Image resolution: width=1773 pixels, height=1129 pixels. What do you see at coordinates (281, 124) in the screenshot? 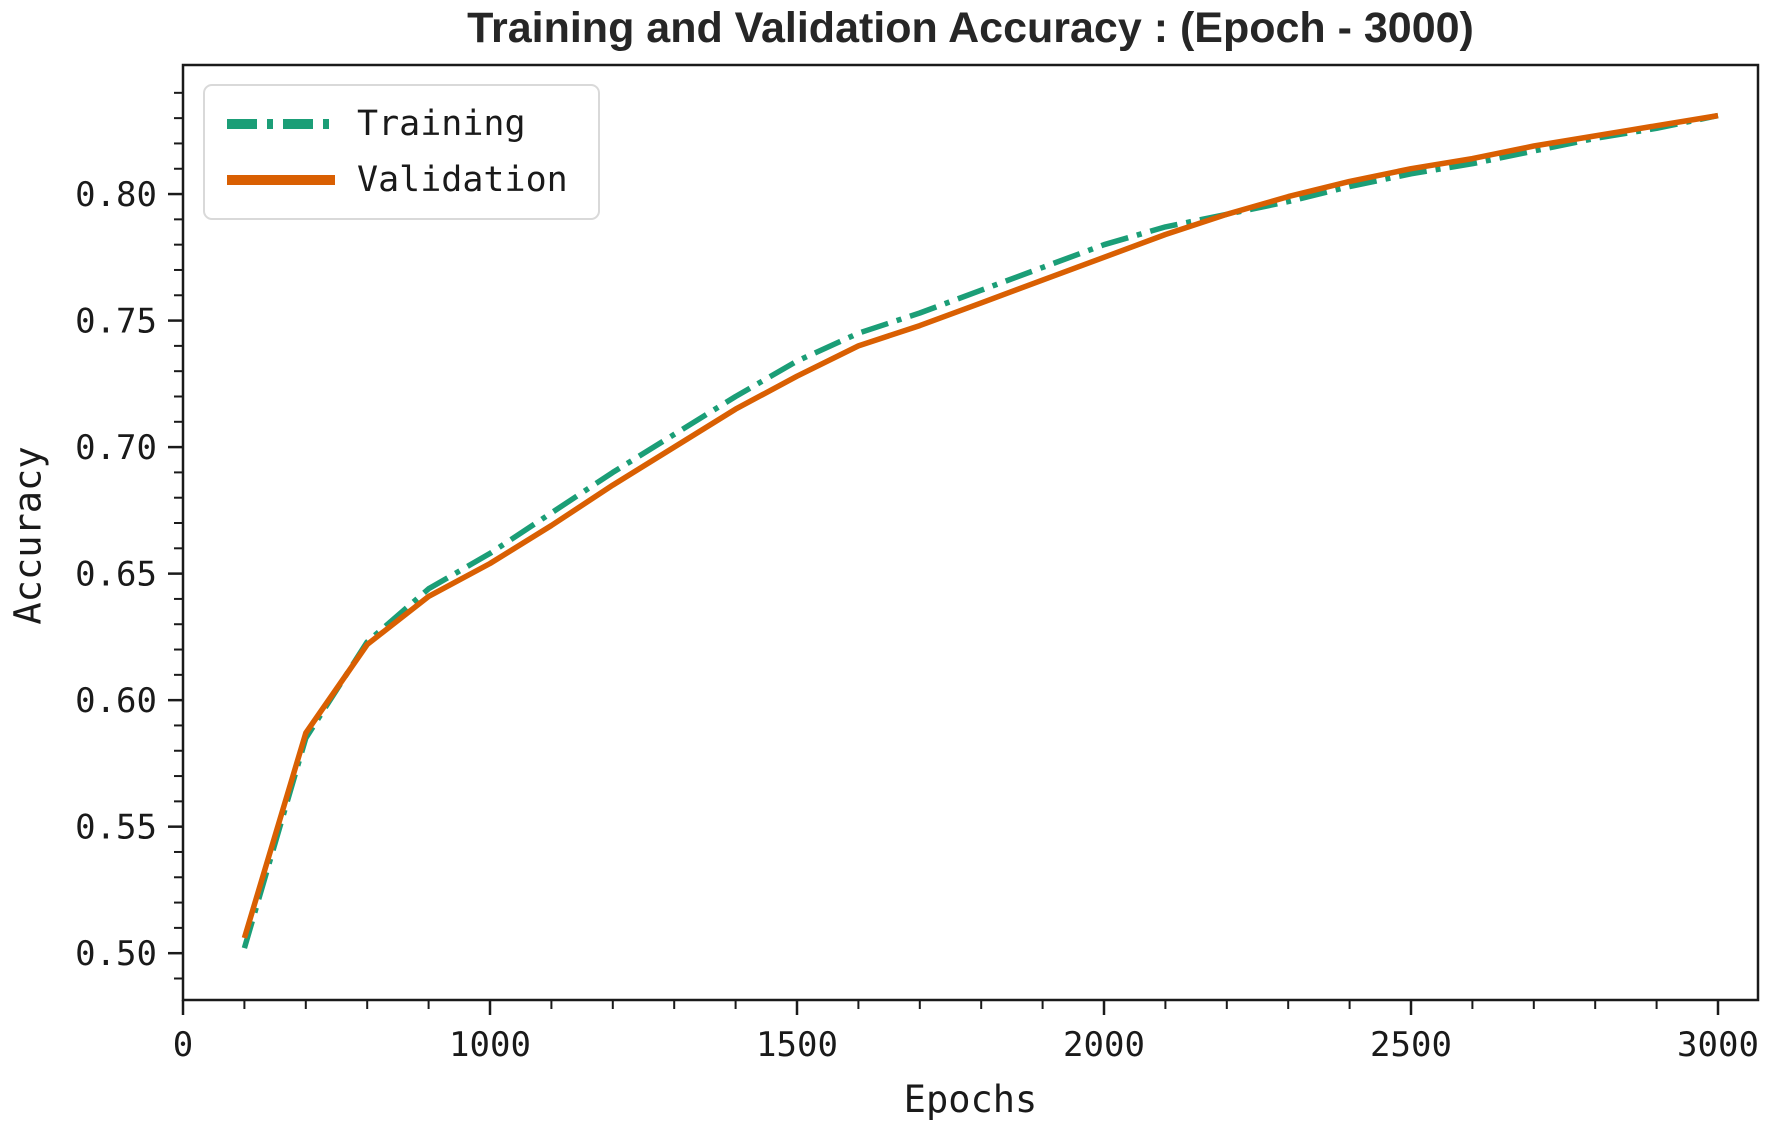
I see `training-line-sample-icon` at bounding box center [281, 124].